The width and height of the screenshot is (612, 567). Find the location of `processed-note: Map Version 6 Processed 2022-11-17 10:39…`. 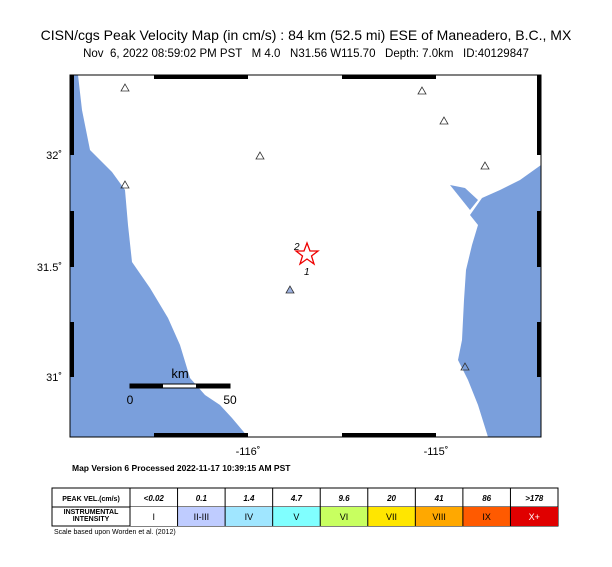

processed-note: Map Version 6 Processed 2022-11-17 10:39… is located at coordinates (181, 468).